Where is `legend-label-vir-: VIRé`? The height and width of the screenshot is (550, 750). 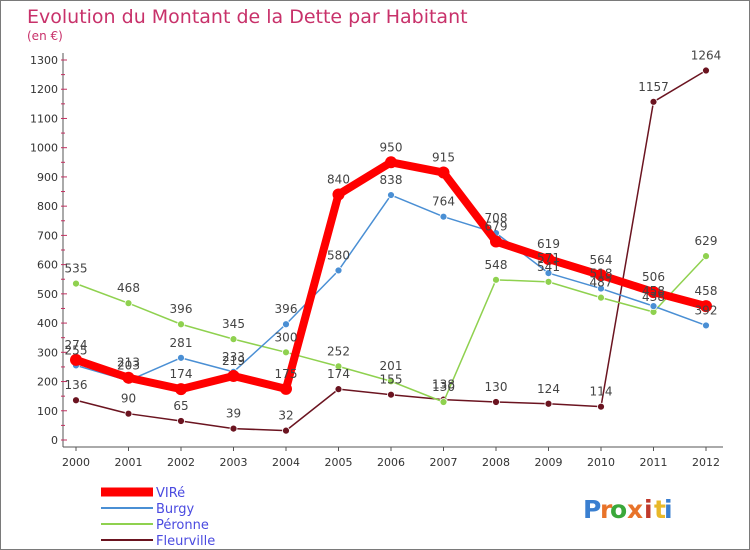 legend-label-vir-: VIRé is located at coordinates (170, 493).